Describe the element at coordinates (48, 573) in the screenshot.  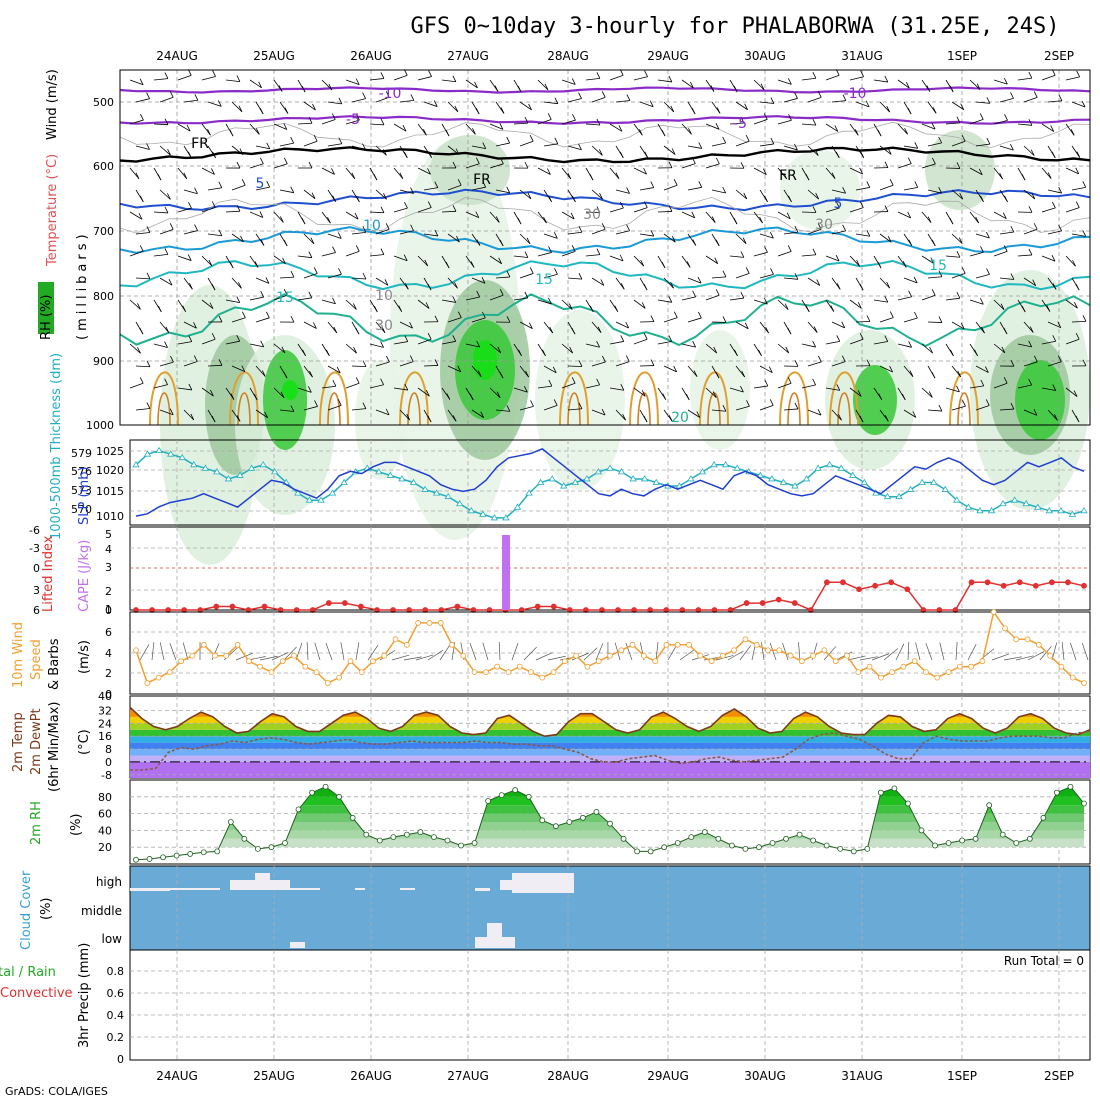
I see `lifted-index-label: Lifted Index` at that location.